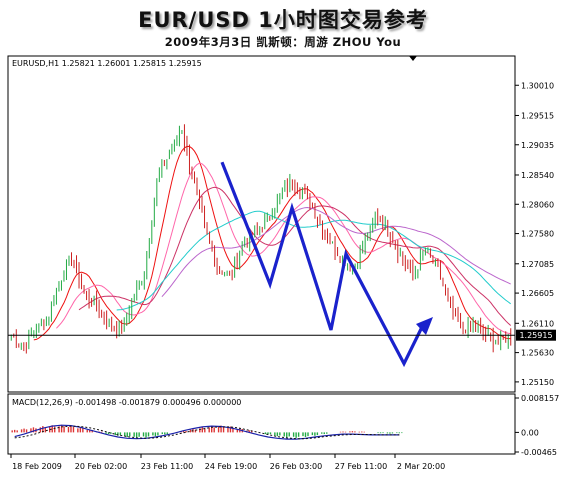  What do you see at coordinates (537, 293) in the screenshot?
I see `y-tick-label: 1.26605` at bounding box center [537, 293].